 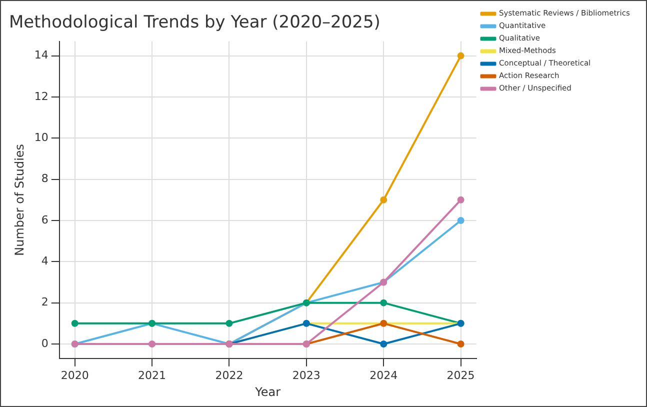 What do you see at coordinates (44, 302) in the screenshot?
I see `y-tick-label: 2` at bounding box center [44, 302].